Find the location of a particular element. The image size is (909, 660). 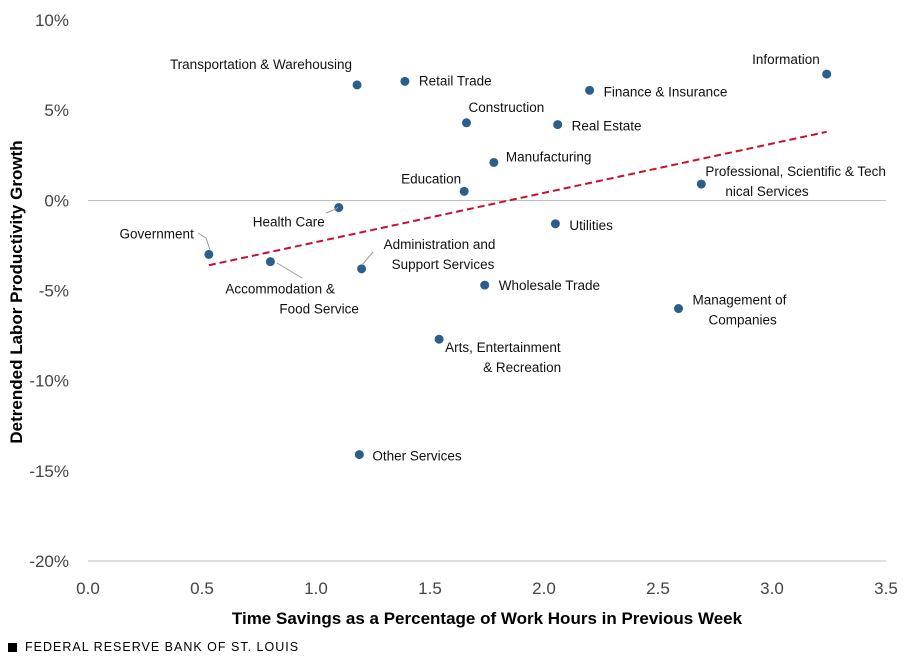

y-tick-label: -10% is located at coordinates (49, 381).